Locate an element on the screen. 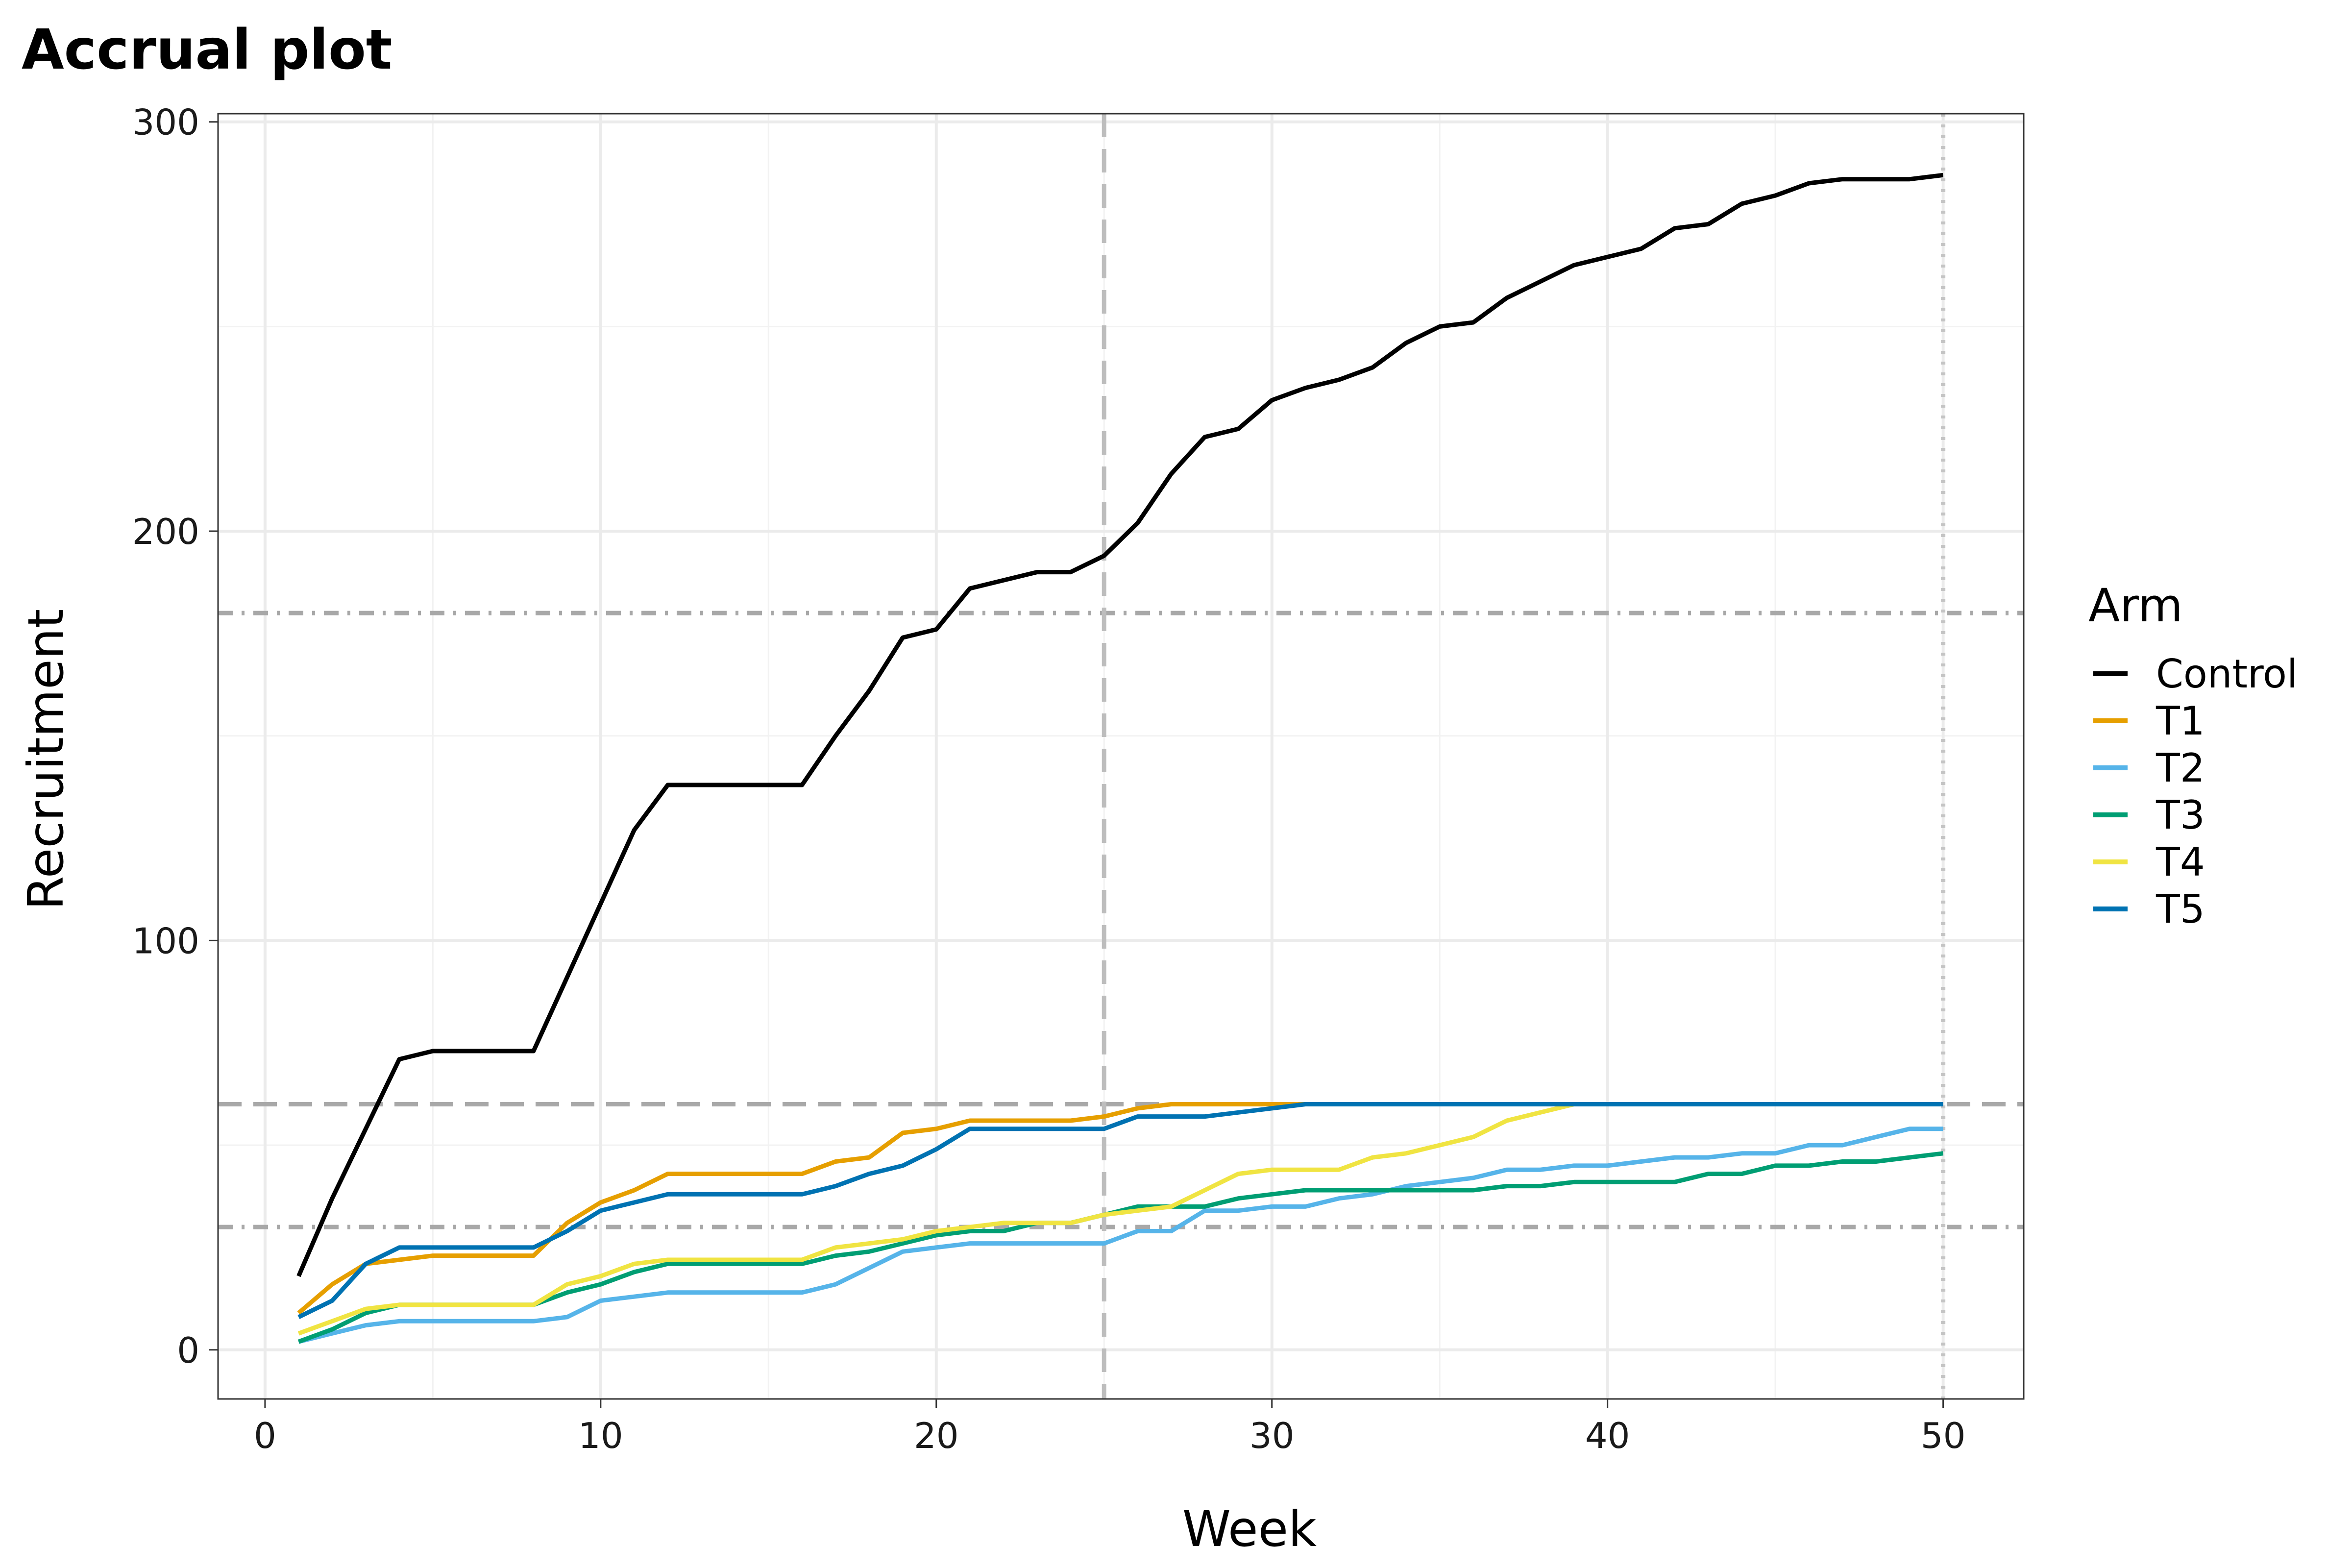 Image resolution: width=2352 pixels, height=1568 pixels. y-tick-label: 100 is located at coordinates (165, 940).